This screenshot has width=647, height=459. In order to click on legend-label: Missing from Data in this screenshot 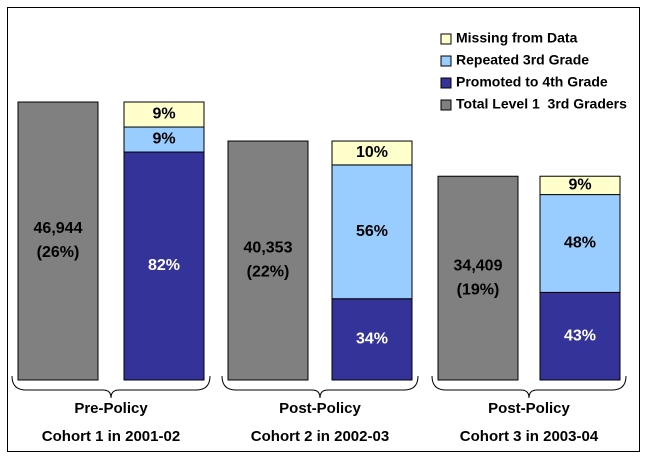, I will do `click(517, 38)`.